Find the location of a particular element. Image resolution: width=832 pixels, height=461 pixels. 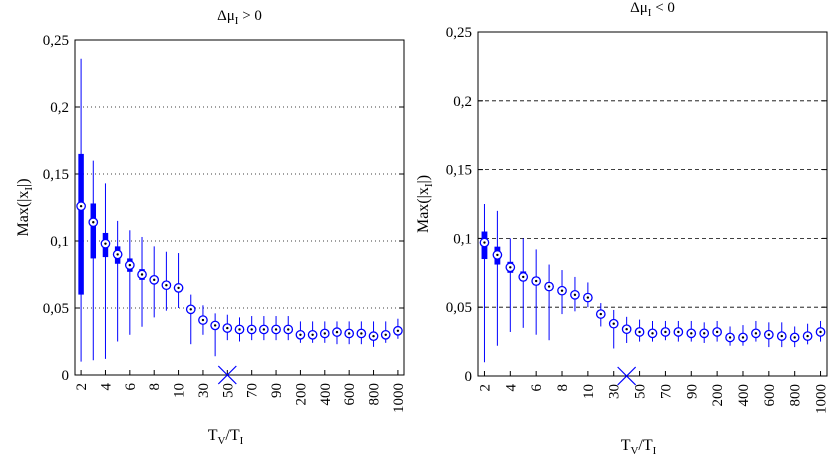

chart-title: ΔμI > 0 is located at coordinates (239, 17).